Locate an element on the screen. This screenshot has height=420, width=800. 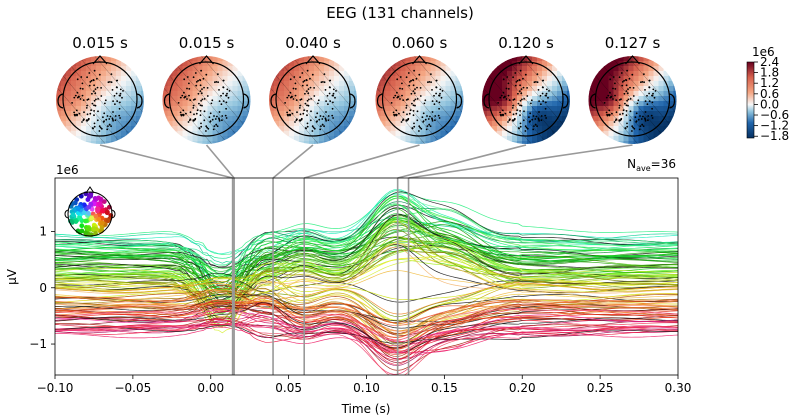
x-tick-label: 0.30 is located at coordinates (678, 388).